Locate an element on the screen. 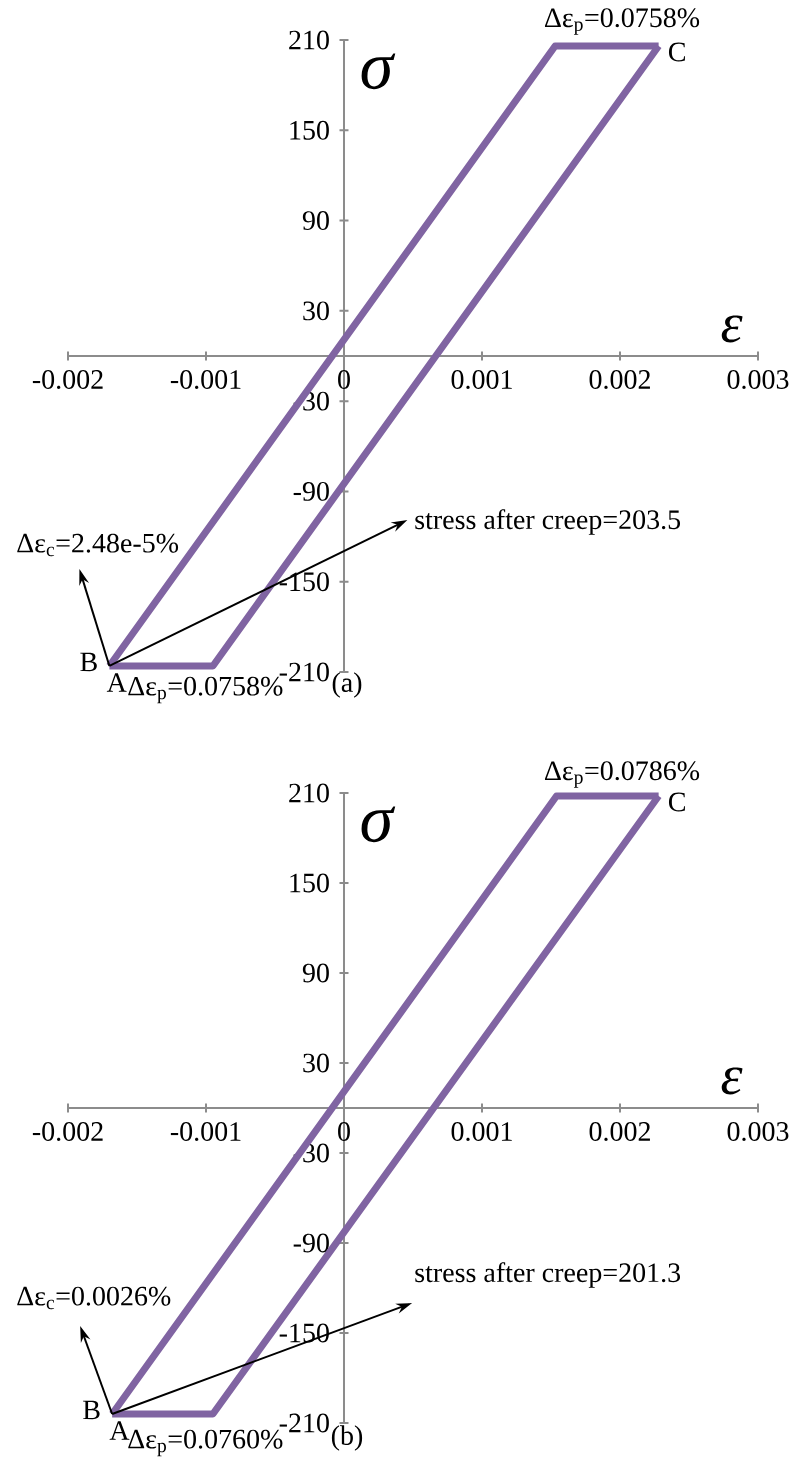  annotation: stress after creep=201.3 is located at coordinates (548, 1275).